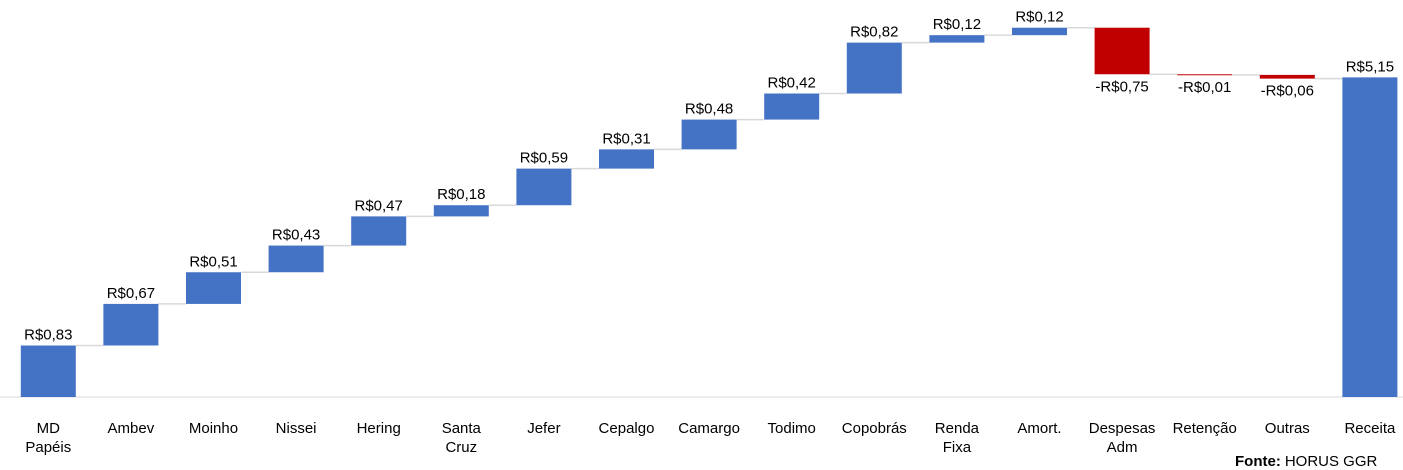 The height and width of the screenshot is (470, 1403). I want to click on x-tick-line: Jefer, so click(543, 428).